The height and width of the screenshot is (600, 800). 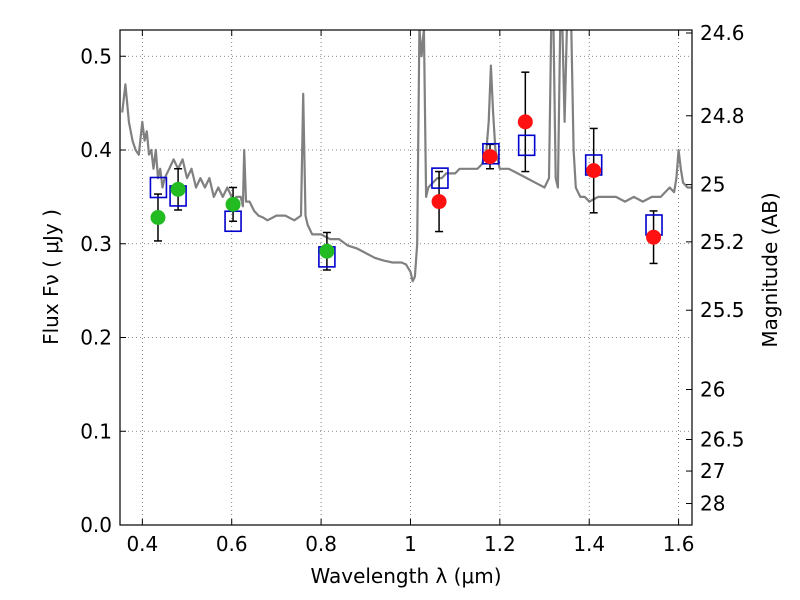 What do you see at coordinates (500, 544) in the screenshot?
I see `x-tick-label: 1.2` at bounding box center [500, 544].